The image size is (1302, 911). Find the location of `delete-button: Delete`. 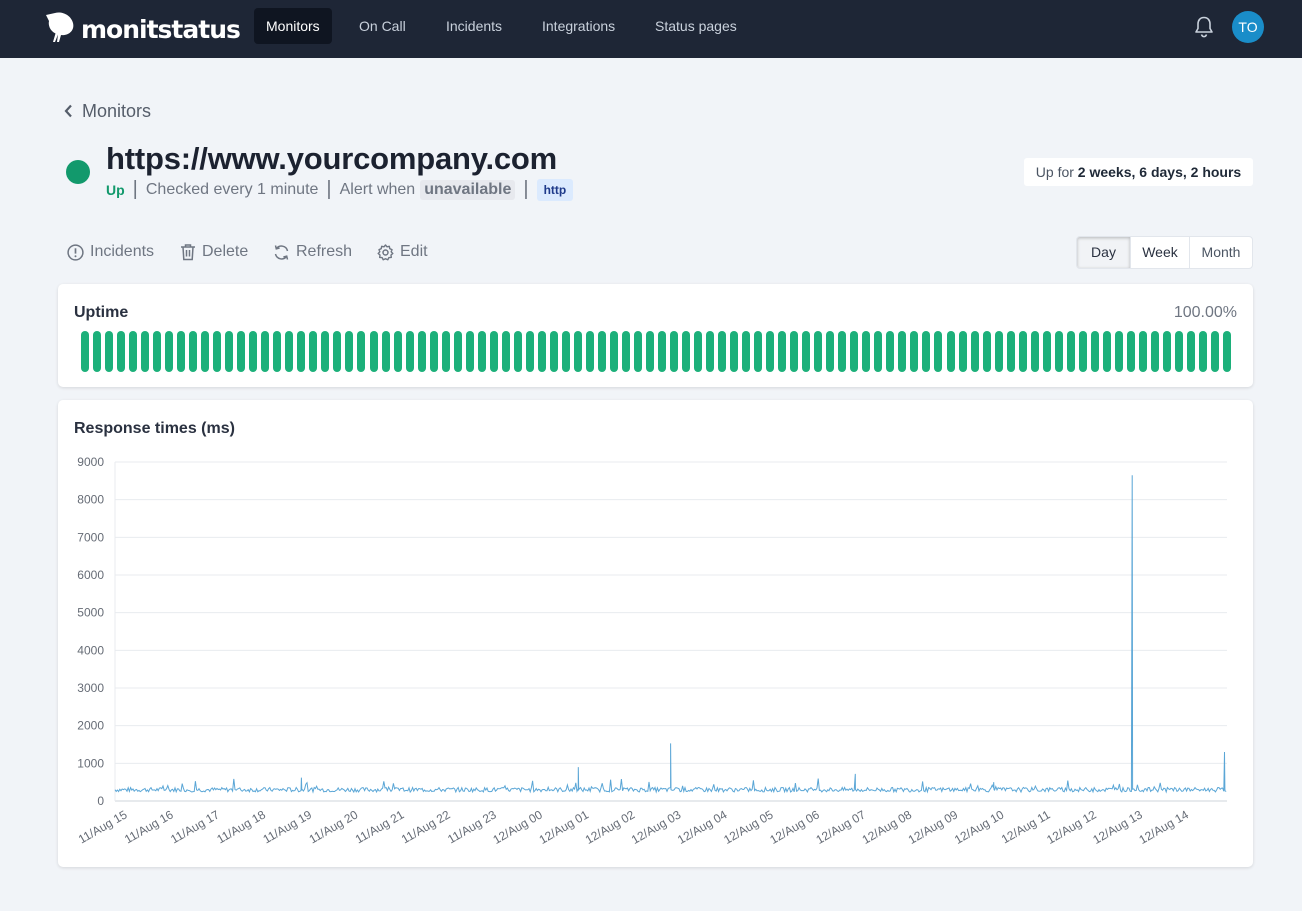

delete-button: Delete is located at coordinates (214, 252).